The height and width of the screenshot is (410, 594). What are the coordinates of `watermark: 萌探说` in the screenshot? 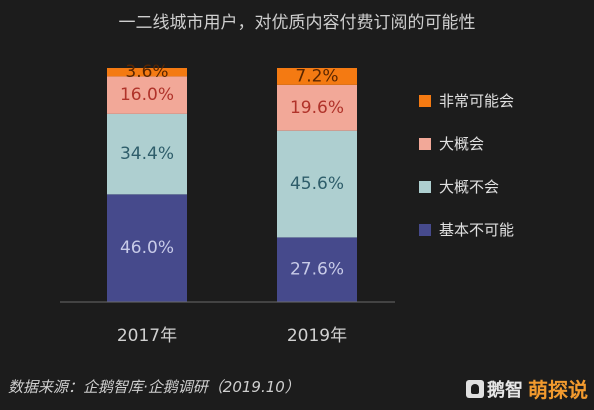 It's located at (558, 390).